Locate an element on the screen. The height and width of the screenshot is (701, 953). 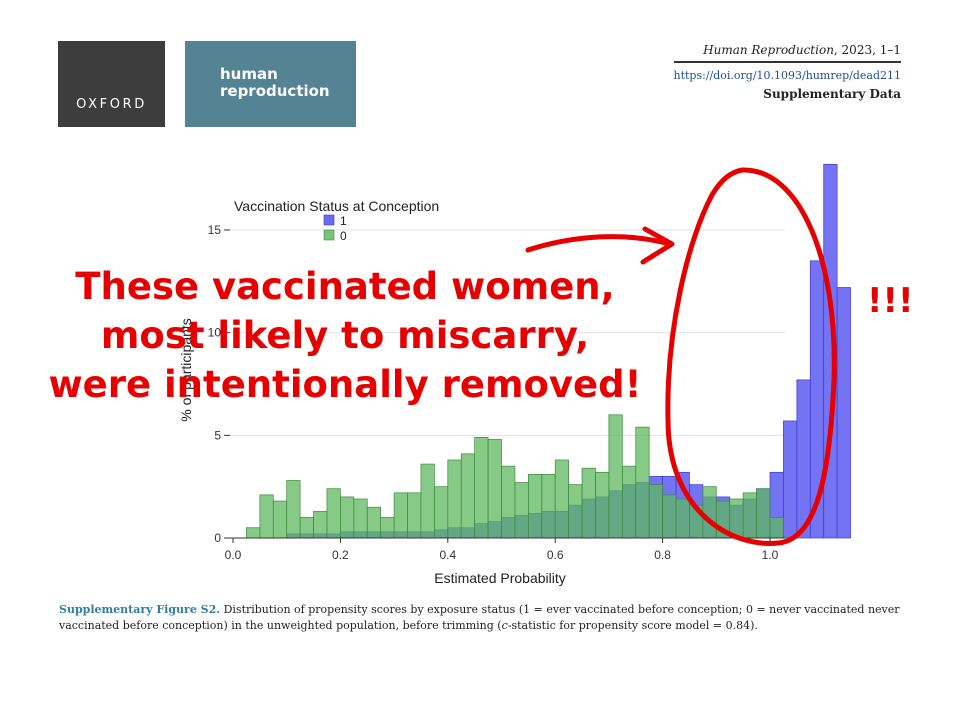
journal-logo-line2: reproduction is located at coordinates (275, 91).